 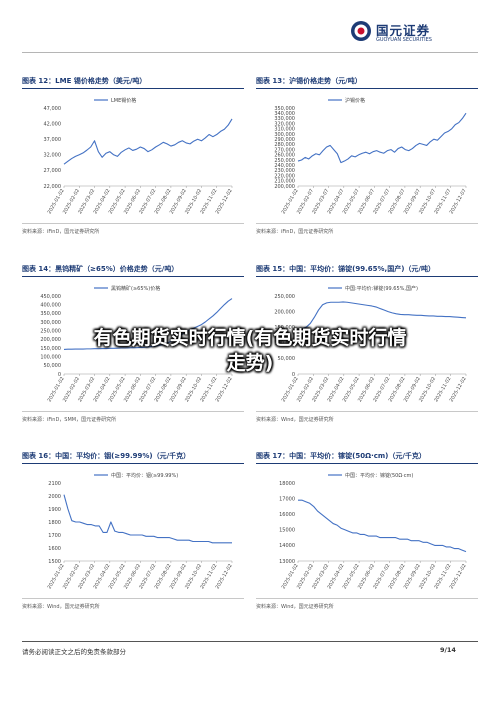 I want to click on overlay-line-2: 走势), so click(x=250, y=363).